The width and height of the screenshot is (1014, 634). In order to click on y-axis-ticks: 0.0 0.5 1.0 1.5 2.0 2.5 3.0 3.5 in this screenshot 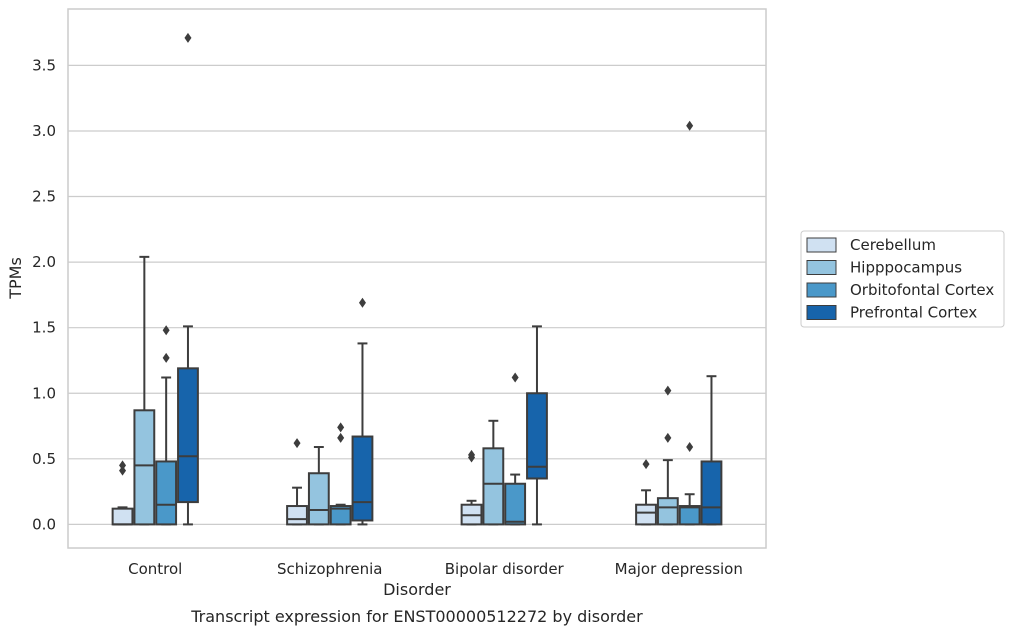, I will do `click(44, 294)`.